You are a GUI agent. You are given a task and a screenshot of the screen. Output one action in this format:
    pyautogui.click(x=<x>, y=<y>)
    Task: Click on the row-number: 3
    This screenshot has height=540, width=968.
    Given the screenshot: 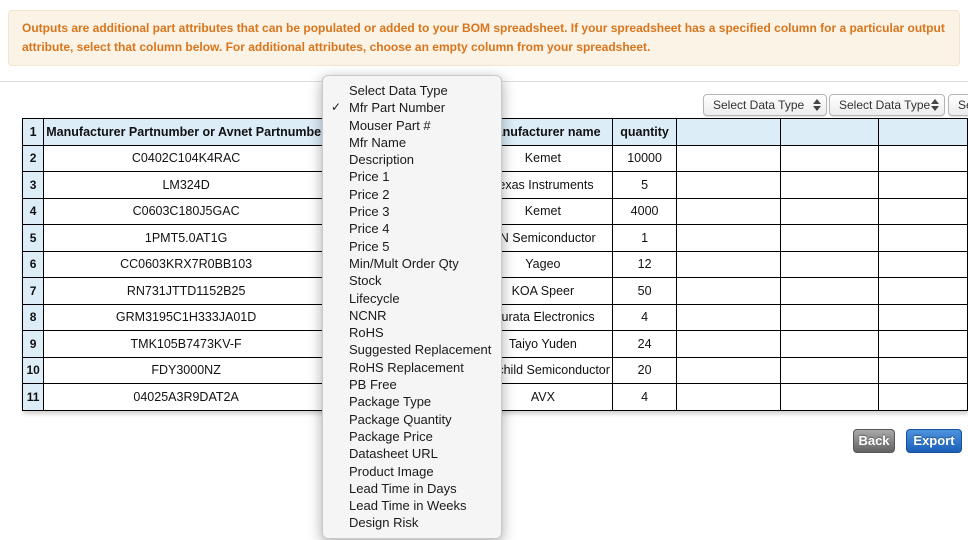 What is the action you would take?
    pyautogui.click(x=33, y=185)
    